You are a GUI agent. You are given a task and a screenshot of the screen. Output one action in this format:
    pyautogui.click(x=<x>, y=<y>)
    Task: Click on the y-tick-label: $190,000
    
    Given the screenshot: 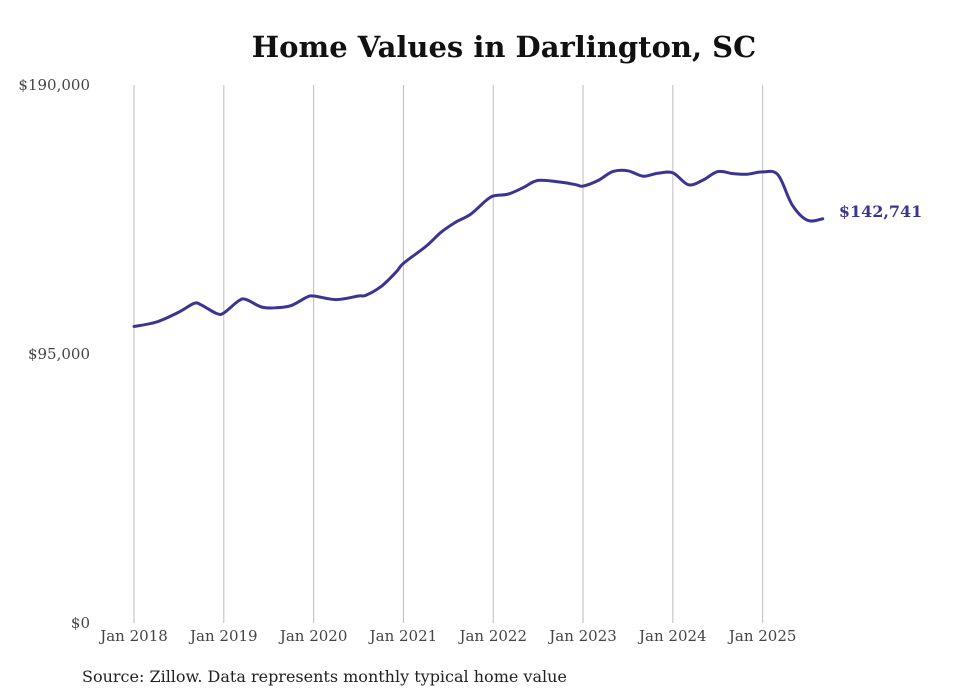 What is the action you would take?
    pyautogui.click(x=54, y=85)
    